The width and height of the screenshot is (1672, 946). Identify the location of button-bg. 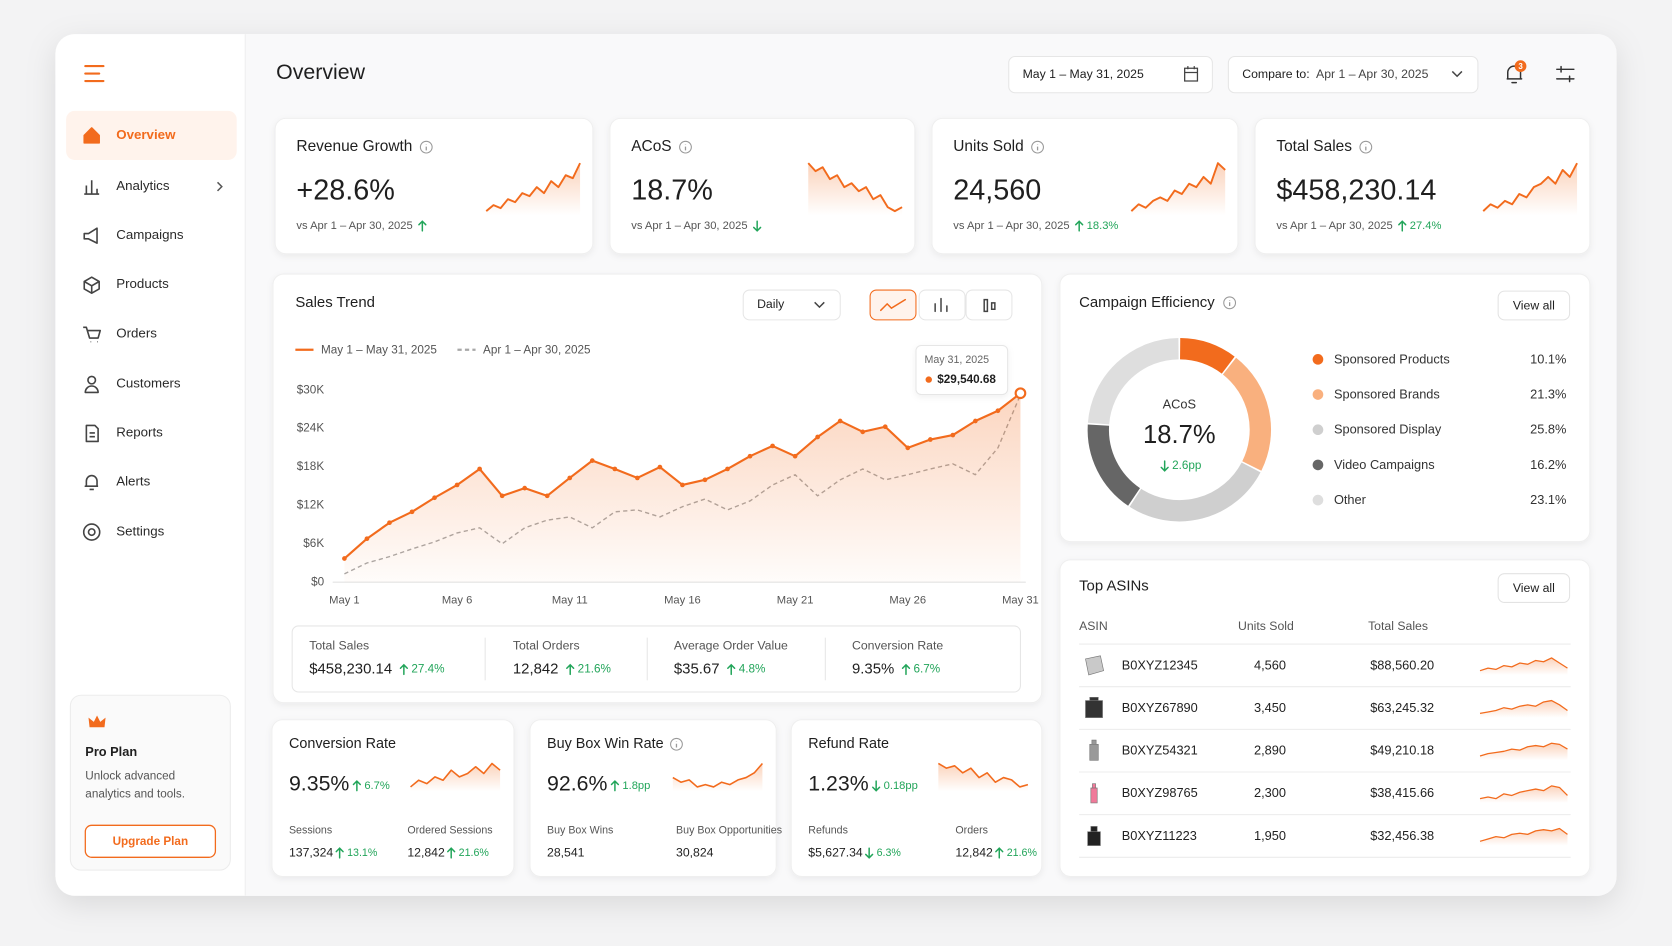
(1534, 588).